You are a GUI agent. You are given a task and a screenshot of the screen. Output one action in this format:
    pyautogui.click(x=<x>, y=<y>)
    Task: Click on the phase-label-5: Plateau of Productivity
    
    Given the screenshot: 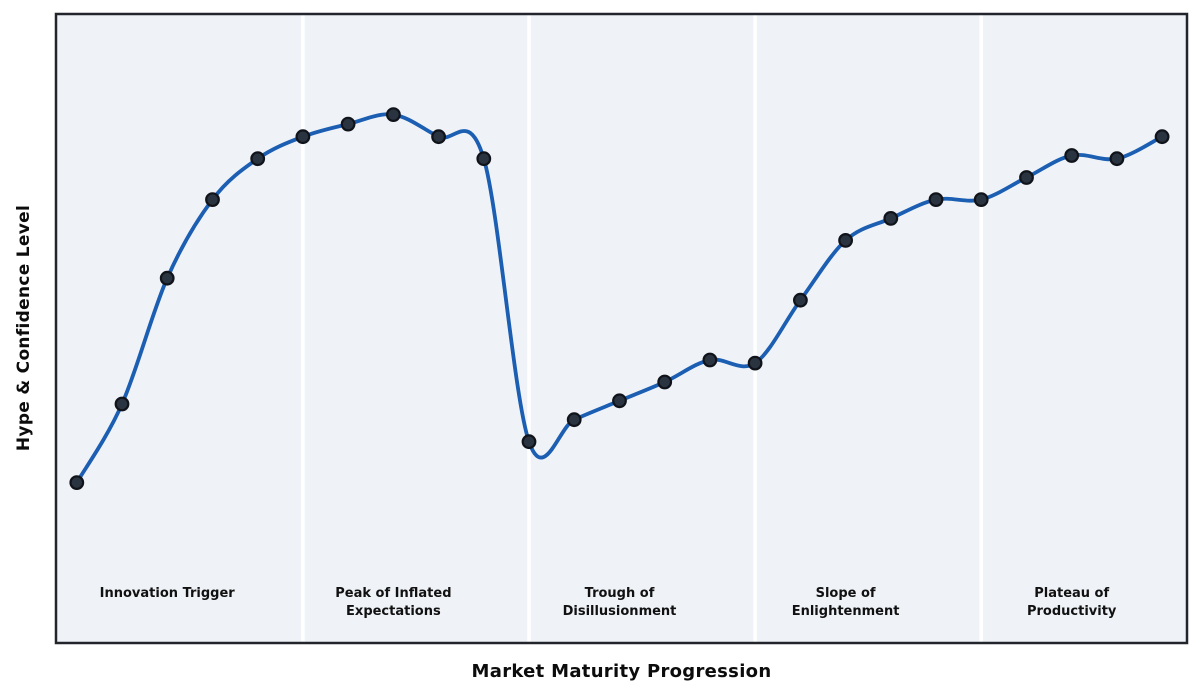 What is the action you would take?
    pyautogui.click(x=1072, y=602)
    